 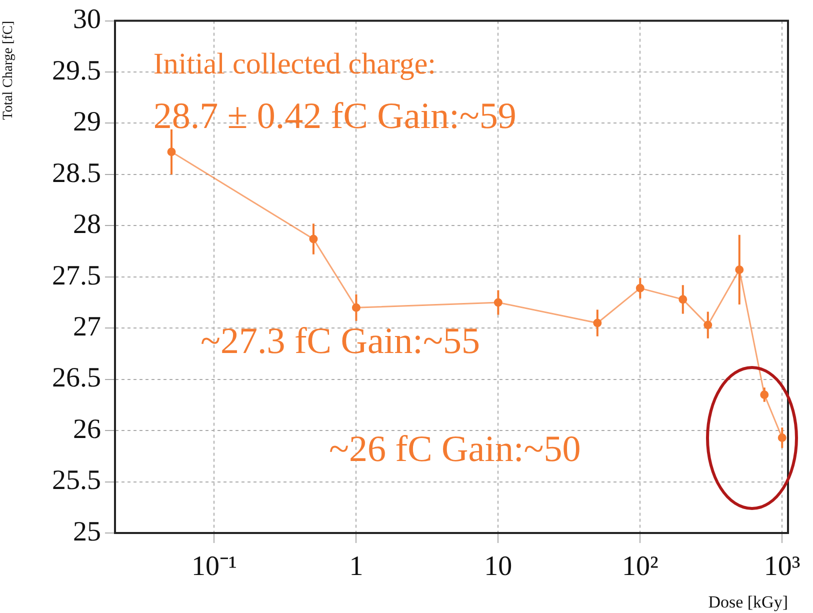 I want to click on y-tick-label: 26.5, so click(x=76, y=378).